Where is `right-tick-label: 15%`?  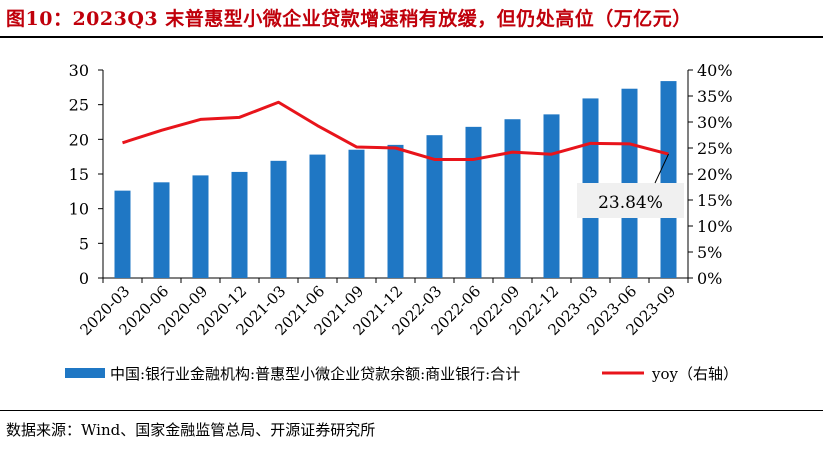 right-tick-label: 15% is located at coordinates (715, 200).